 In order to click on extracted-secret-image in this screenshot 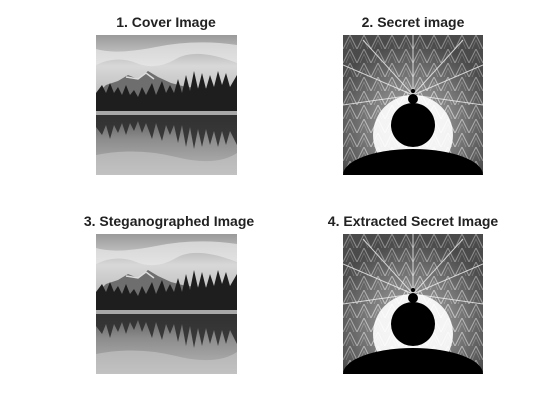, I will do `click(413, 304)`.